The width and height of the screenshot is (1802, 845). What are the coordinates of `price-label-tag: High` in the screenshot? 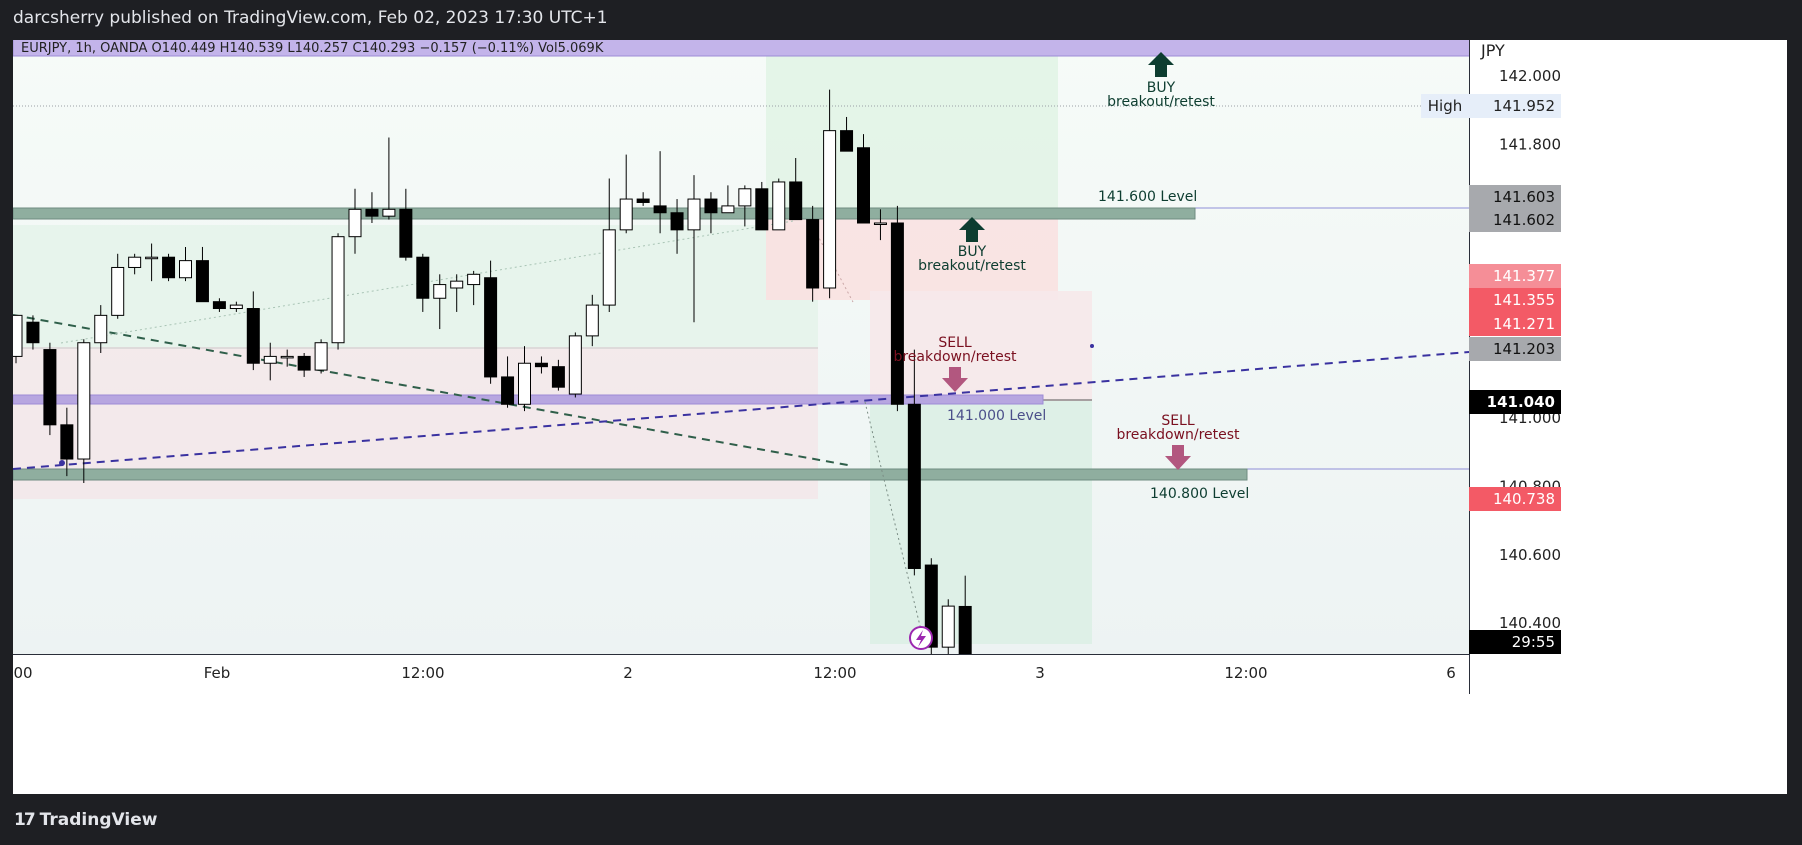 It's located at (1445, 106).